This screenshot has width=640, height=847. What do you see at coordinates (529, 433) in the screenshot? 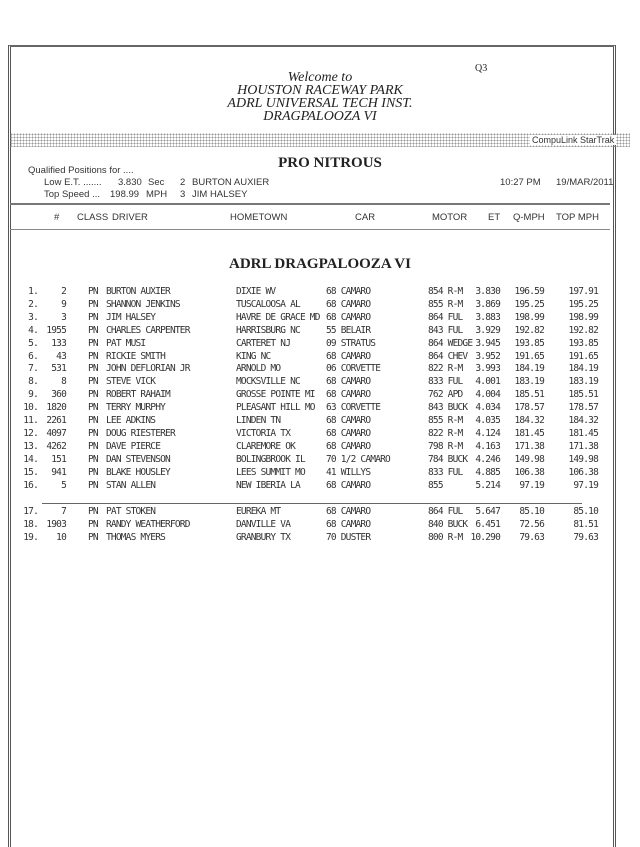
I see `cell-q-mph: 181.45` at bounding box center [529, 433].